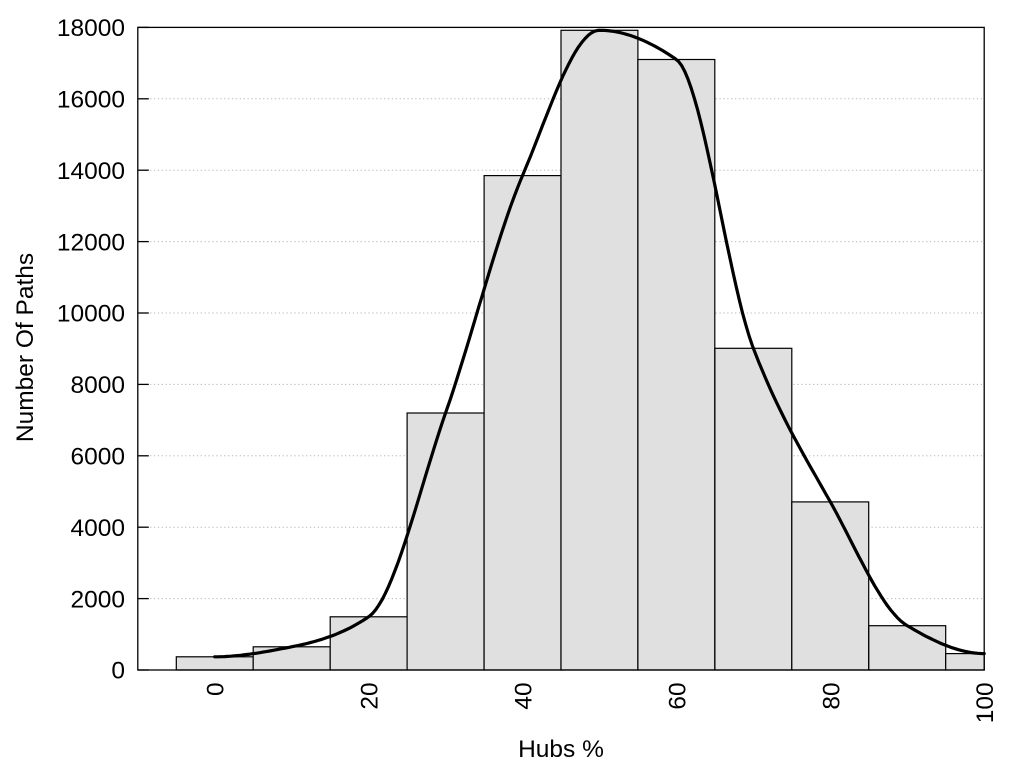 This screenshot has width=1024, height=768. Describe the element at coordinates (561, 749) in the screenshot. I see `svg-text: Hubs %` at that location.